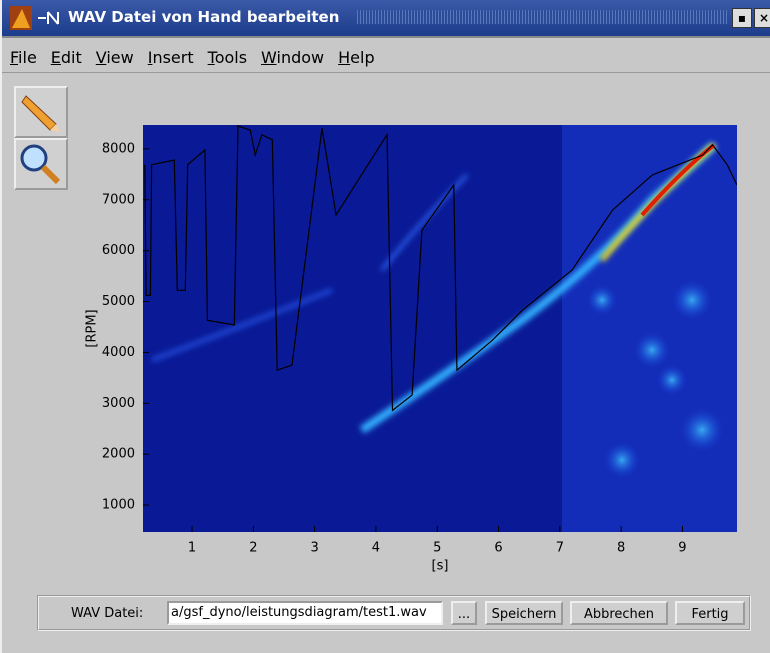 This screenshot has height=653, width=770. Describe the element at coordinates (23, 57) in the screenshot. I see `menu-item: File` at that location.